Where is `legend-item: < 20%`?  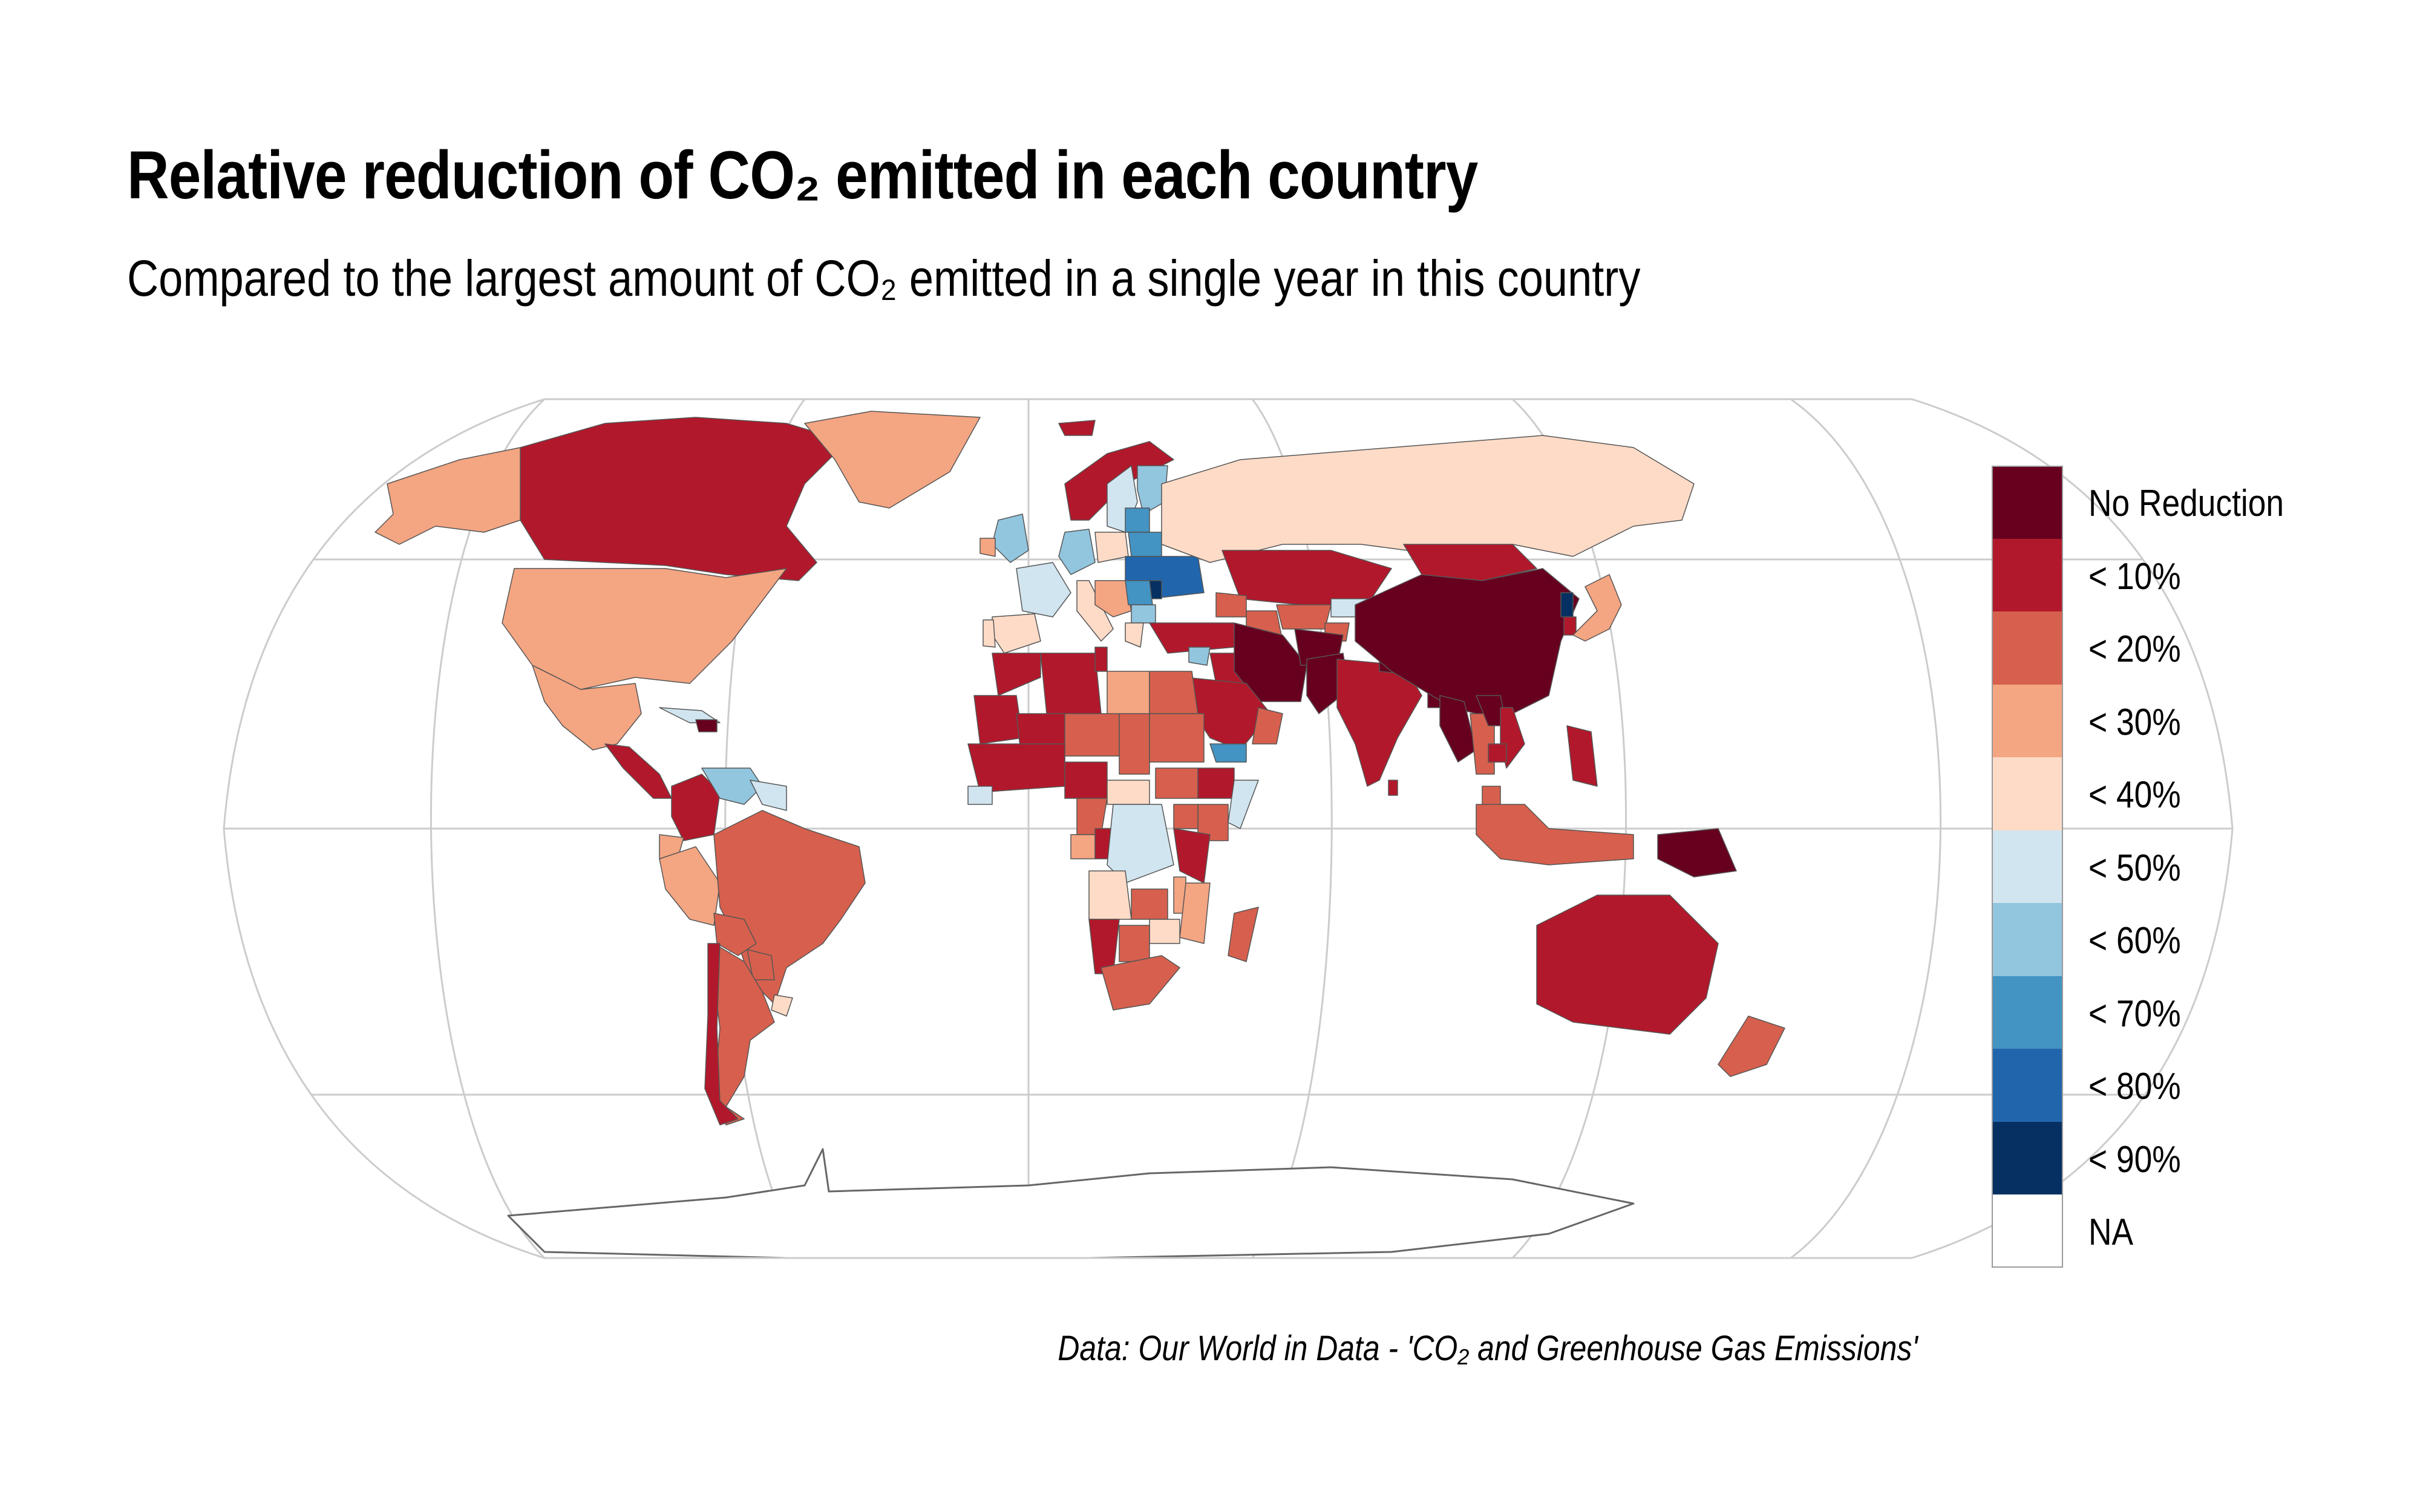 legend-item: < 20% is located at coordinates (2173, 648).